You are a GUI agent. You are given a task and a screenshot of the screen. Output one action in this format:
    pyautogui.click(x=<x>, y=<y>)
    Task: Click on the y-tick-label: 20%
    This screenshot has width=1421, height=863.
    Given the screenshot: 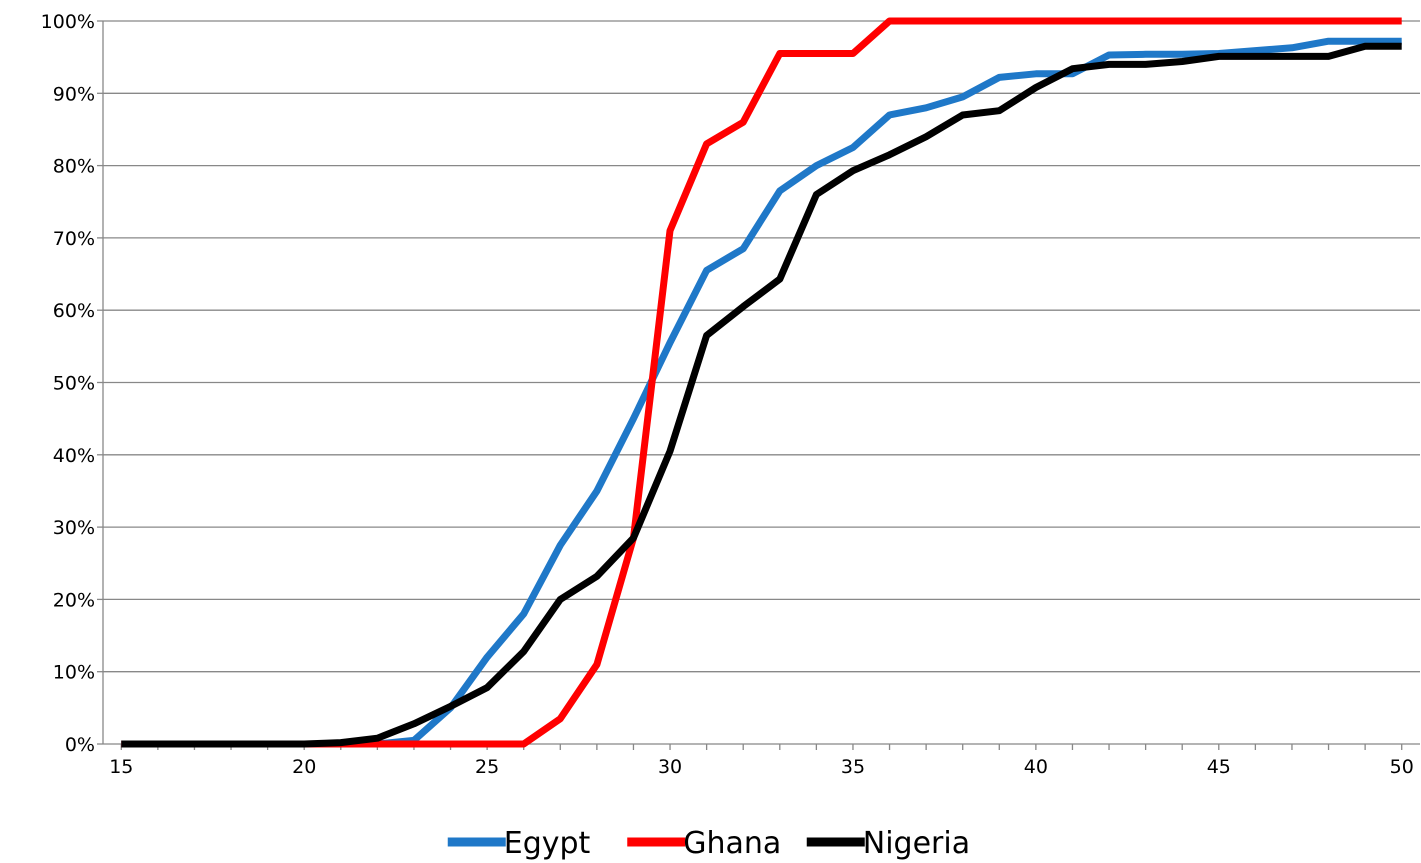 What is the action you would take?
    pyautogui.click(x=74, y=600)
    